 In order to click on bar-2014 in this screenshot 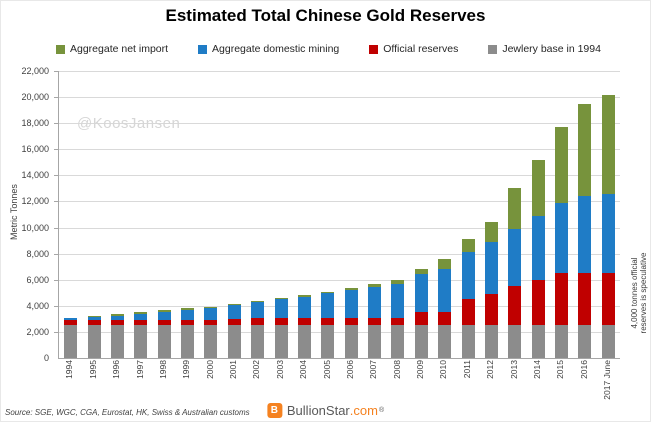, I will do `click(538, 214)`.